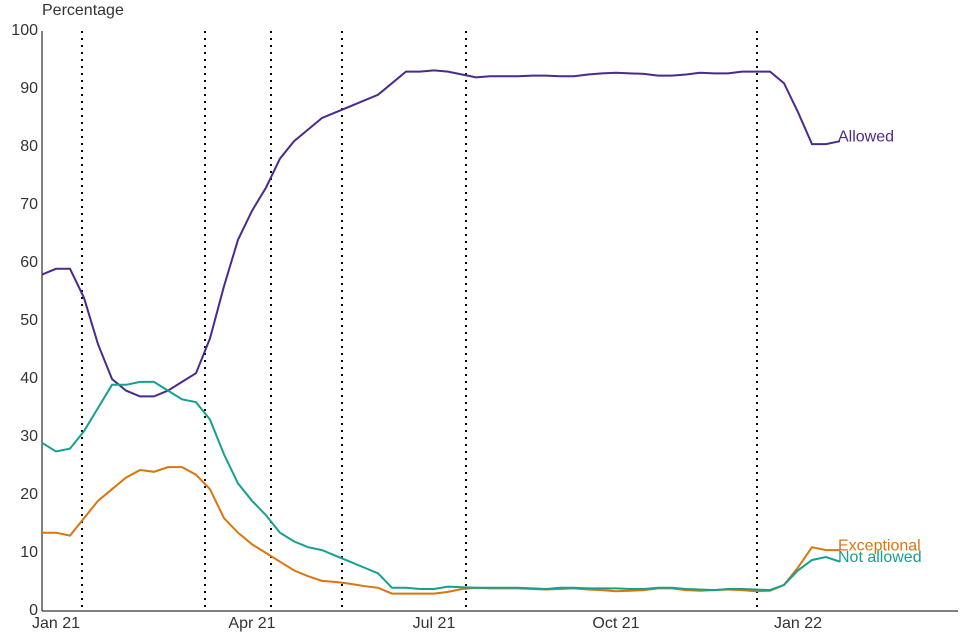  I want to click on y-tick-label: 60, so click(29, 262).